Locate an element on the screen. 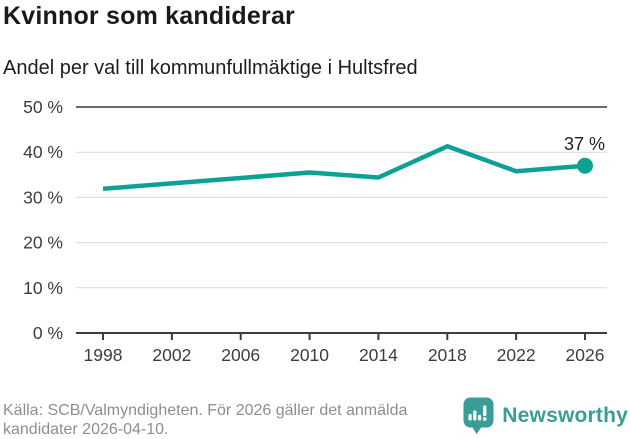  x-tick-label-1998: 1998 is located at coordinates (103, 355).